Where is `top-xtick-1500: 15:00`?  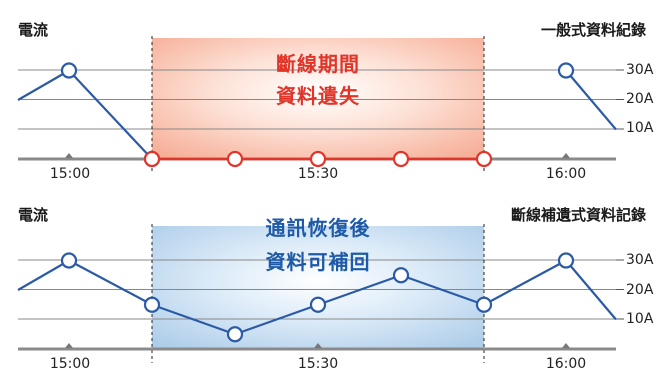 top-xtick-1500: 15:00 is located at coordinates (70, 174).